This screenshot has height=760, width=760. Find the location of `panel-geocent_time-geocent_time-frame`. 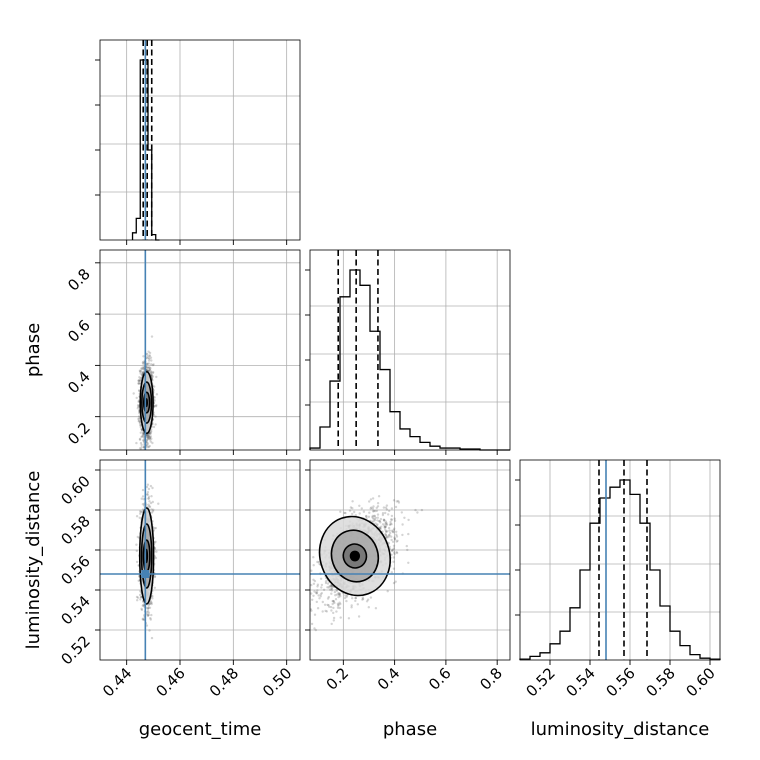

panel-geocent_time-geocent_time-frame is located at coordinates (200, 140).